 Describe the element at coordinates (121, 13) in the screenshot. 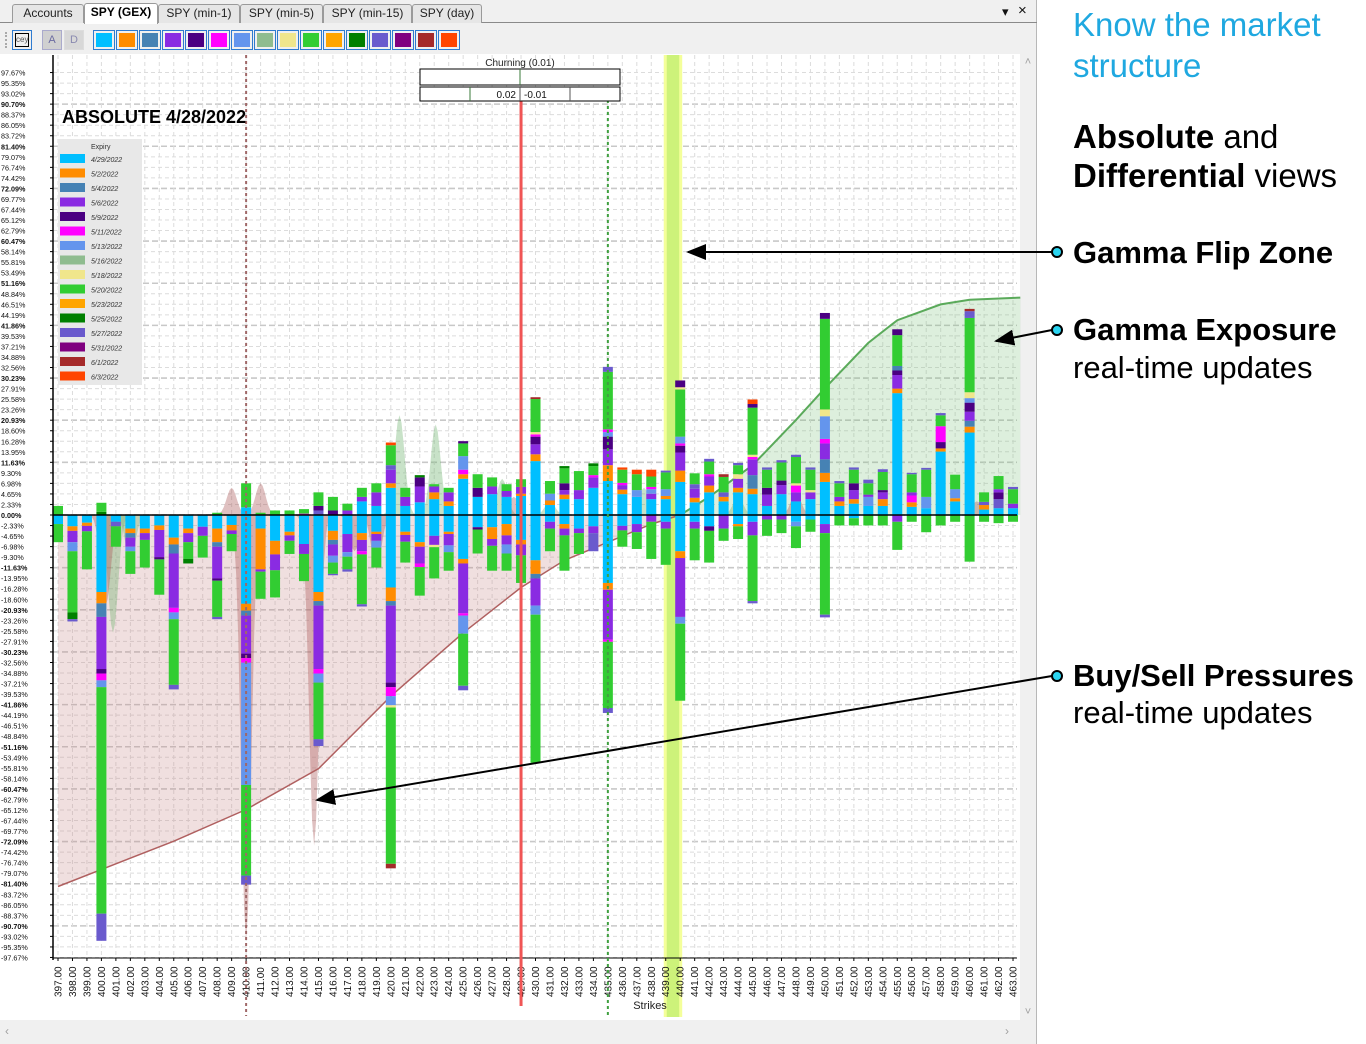

I see `tab-spy-gex: SPY (GEX)` at that location.